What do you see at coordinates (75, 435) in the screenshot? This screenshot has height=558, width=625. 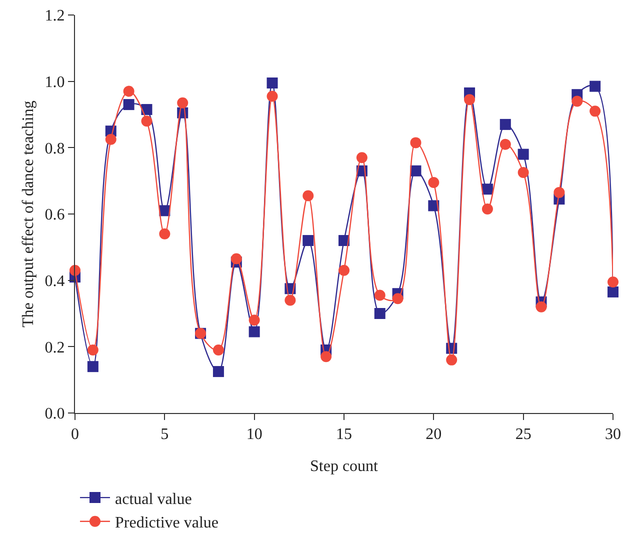 I see `x-tick-label: 0` at bounding box center [75, 435].